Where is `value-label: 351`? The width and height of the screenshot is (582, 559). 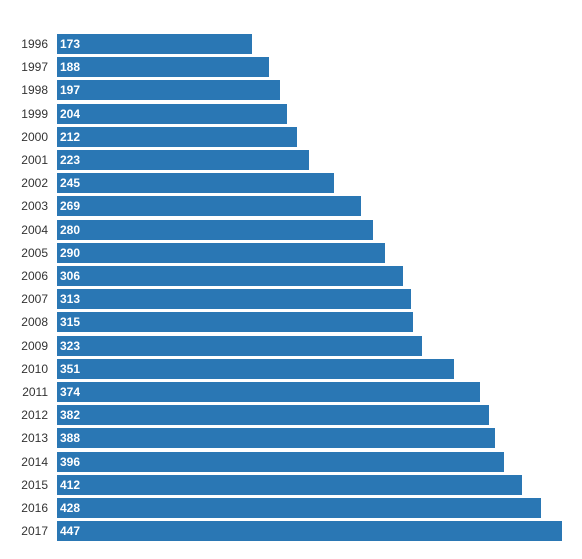 value-label: 351 is located at coordinates (70, 368).